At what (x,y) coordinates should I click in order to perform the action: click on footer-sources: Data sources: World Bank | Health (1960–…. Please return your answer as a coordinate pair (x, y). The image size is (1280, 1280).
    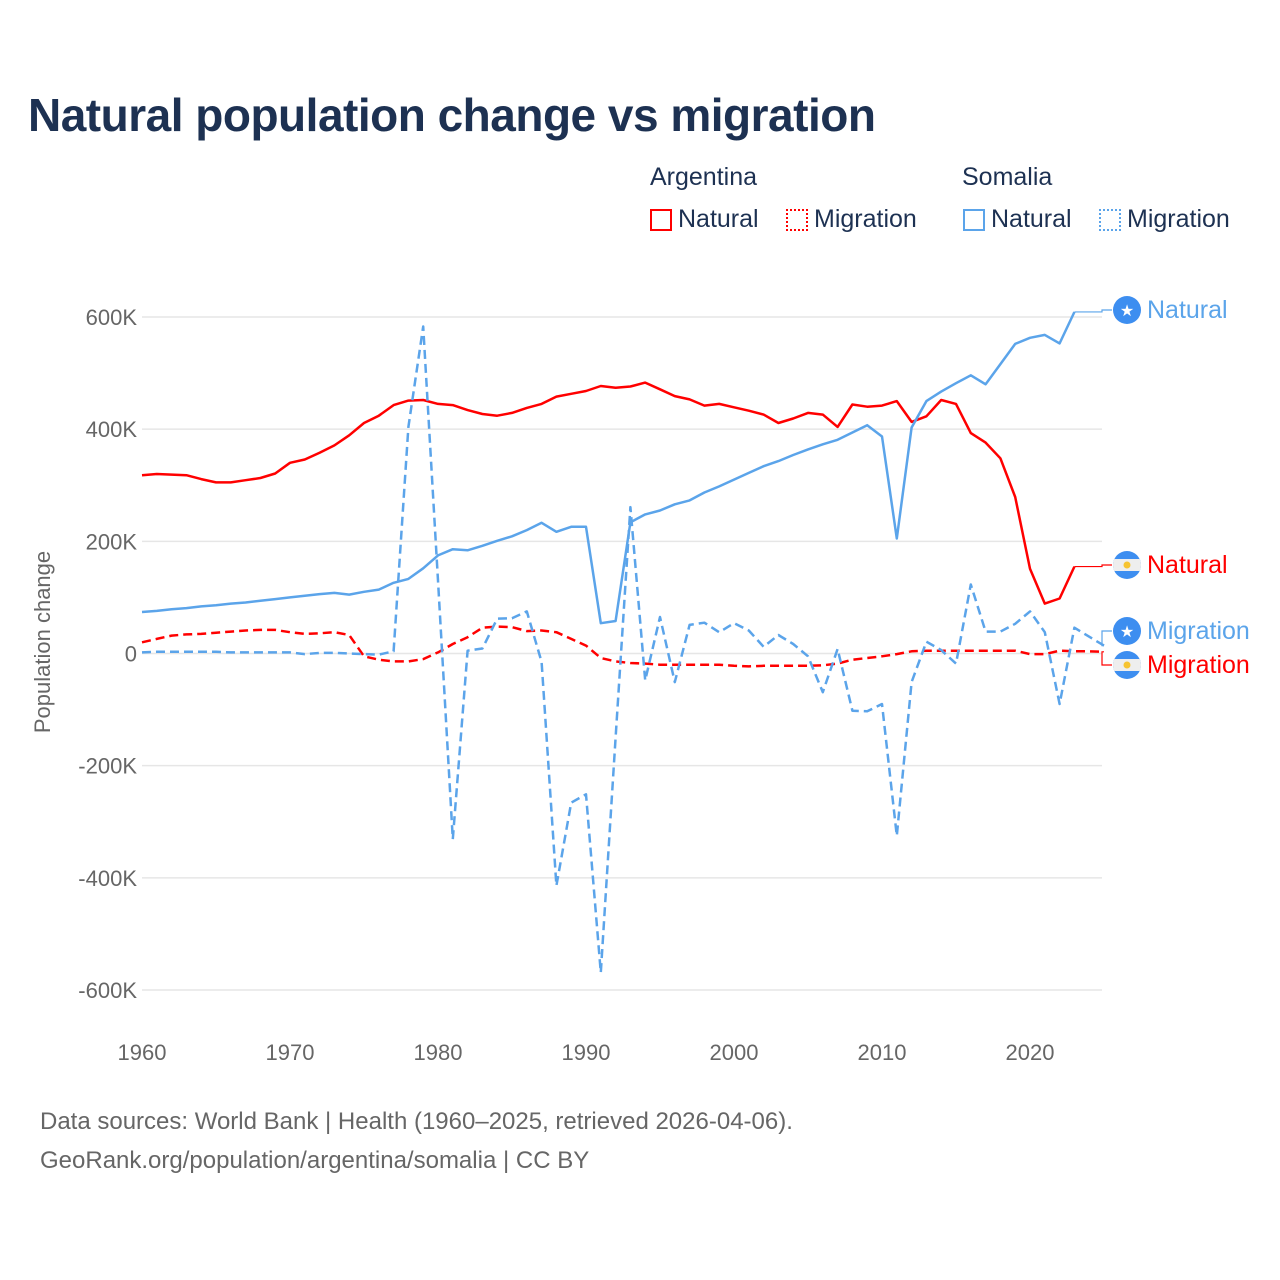
    Looking at the image, I should click on (416, 1121).